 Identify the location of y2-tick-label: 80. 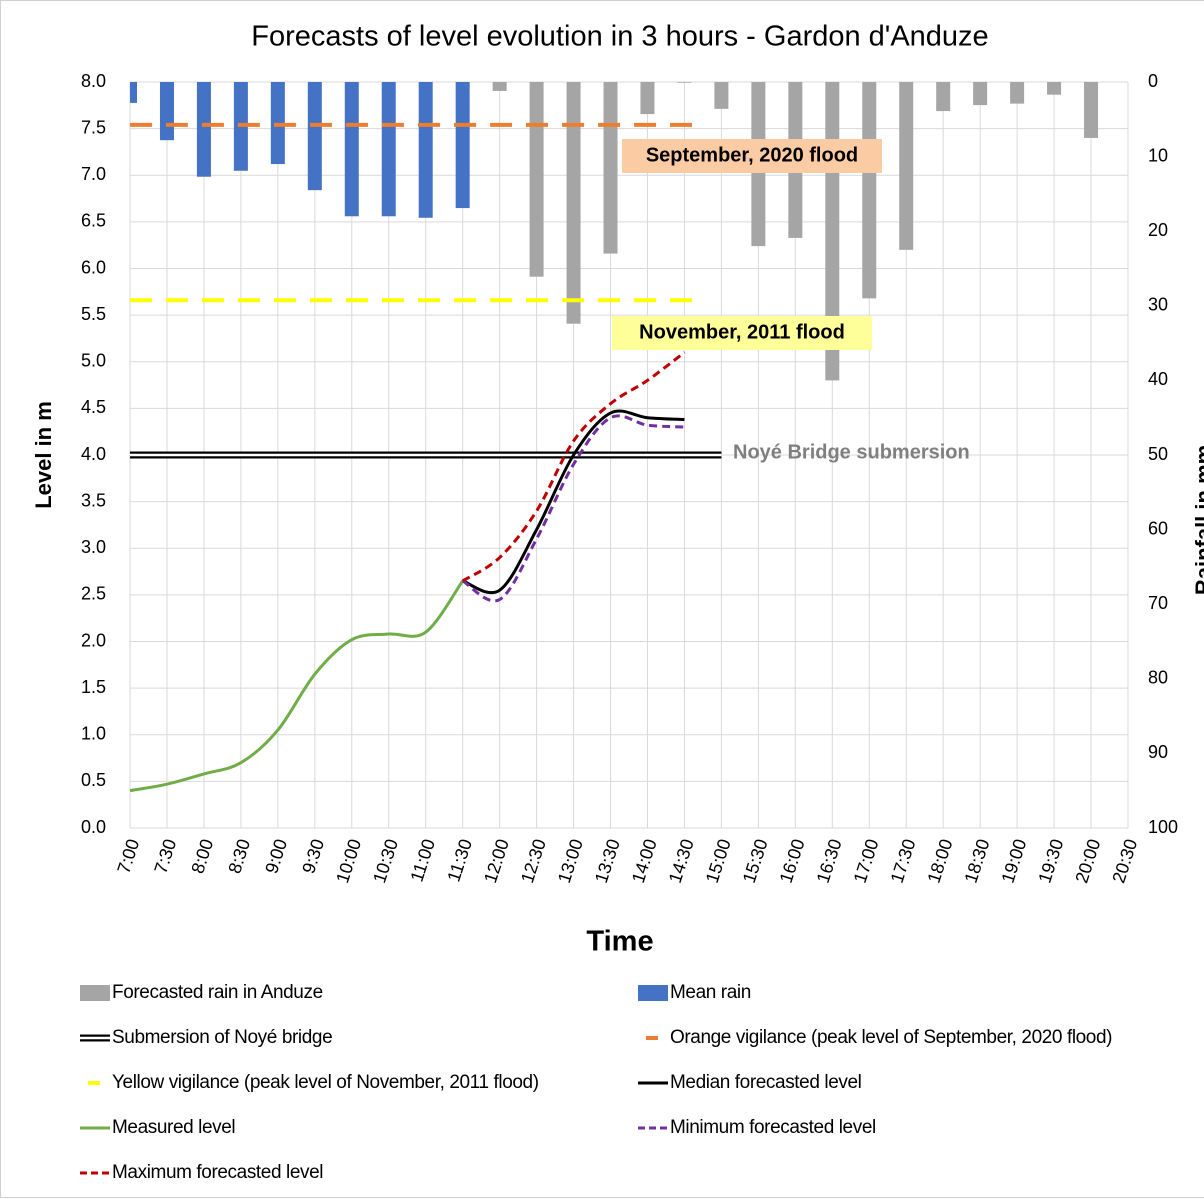
(1158, 678).